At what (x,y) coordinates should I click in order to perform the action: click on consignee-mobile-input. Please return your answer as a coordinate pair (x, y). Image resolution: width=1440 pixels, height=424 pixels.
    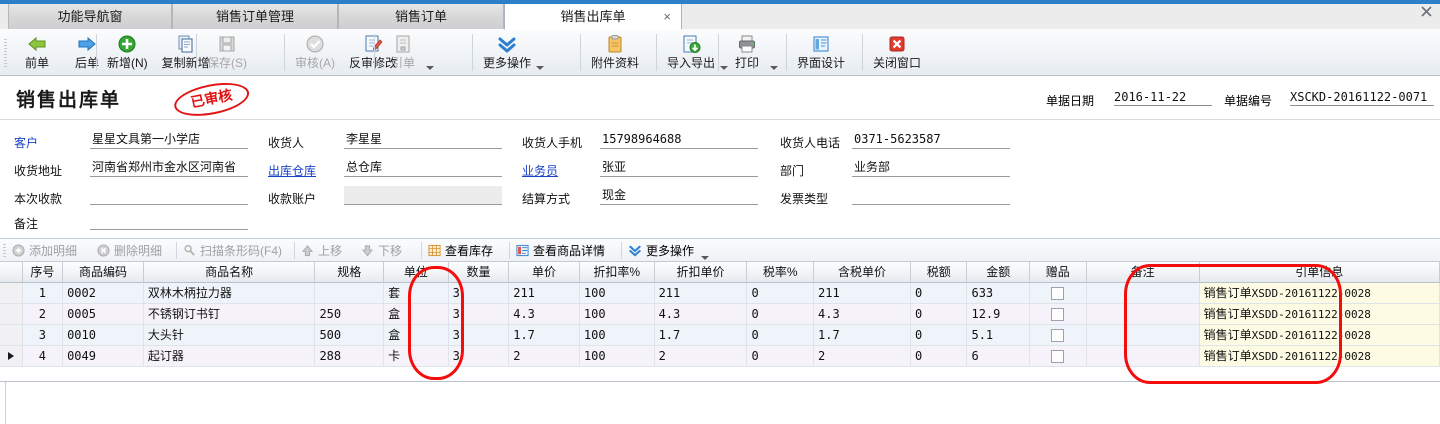
    Looking at the image, I should click on (679, 139).